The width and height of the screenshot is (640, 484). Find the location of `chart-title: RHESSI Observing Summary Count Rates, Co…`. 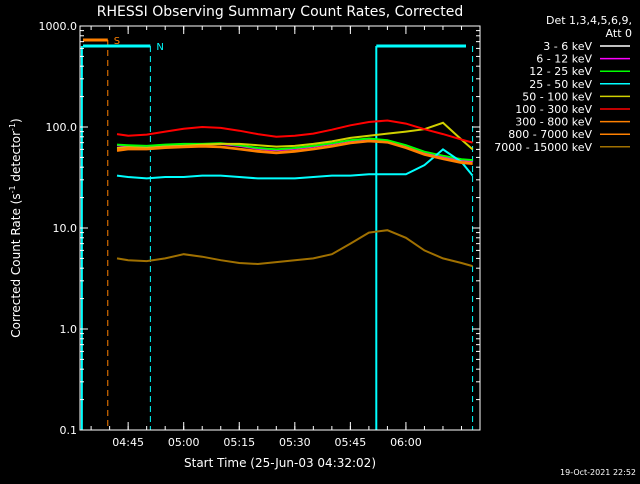

chart-title: RHESSI Observing Summary Count Rates, Co… is located at coordinates (280, 12).